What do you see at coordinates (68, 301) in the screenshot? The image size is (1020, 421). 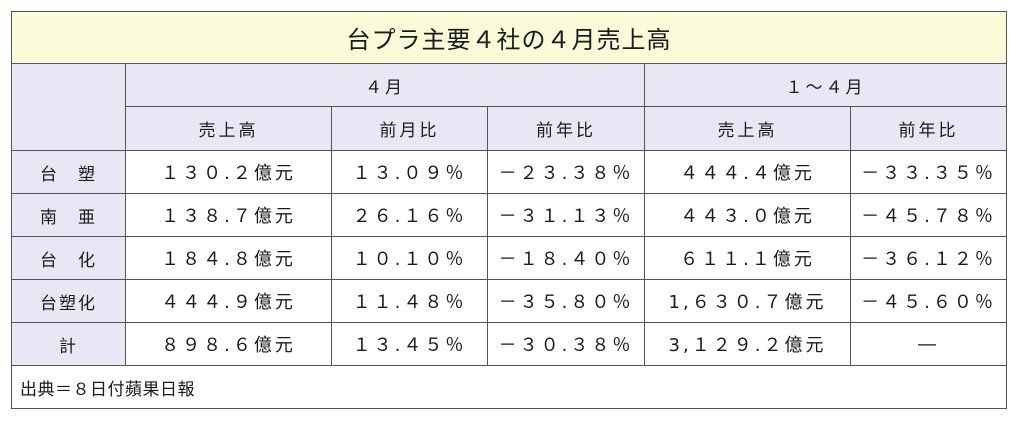 I see `row-label: 台塑化` at bounding box center [68, 301].